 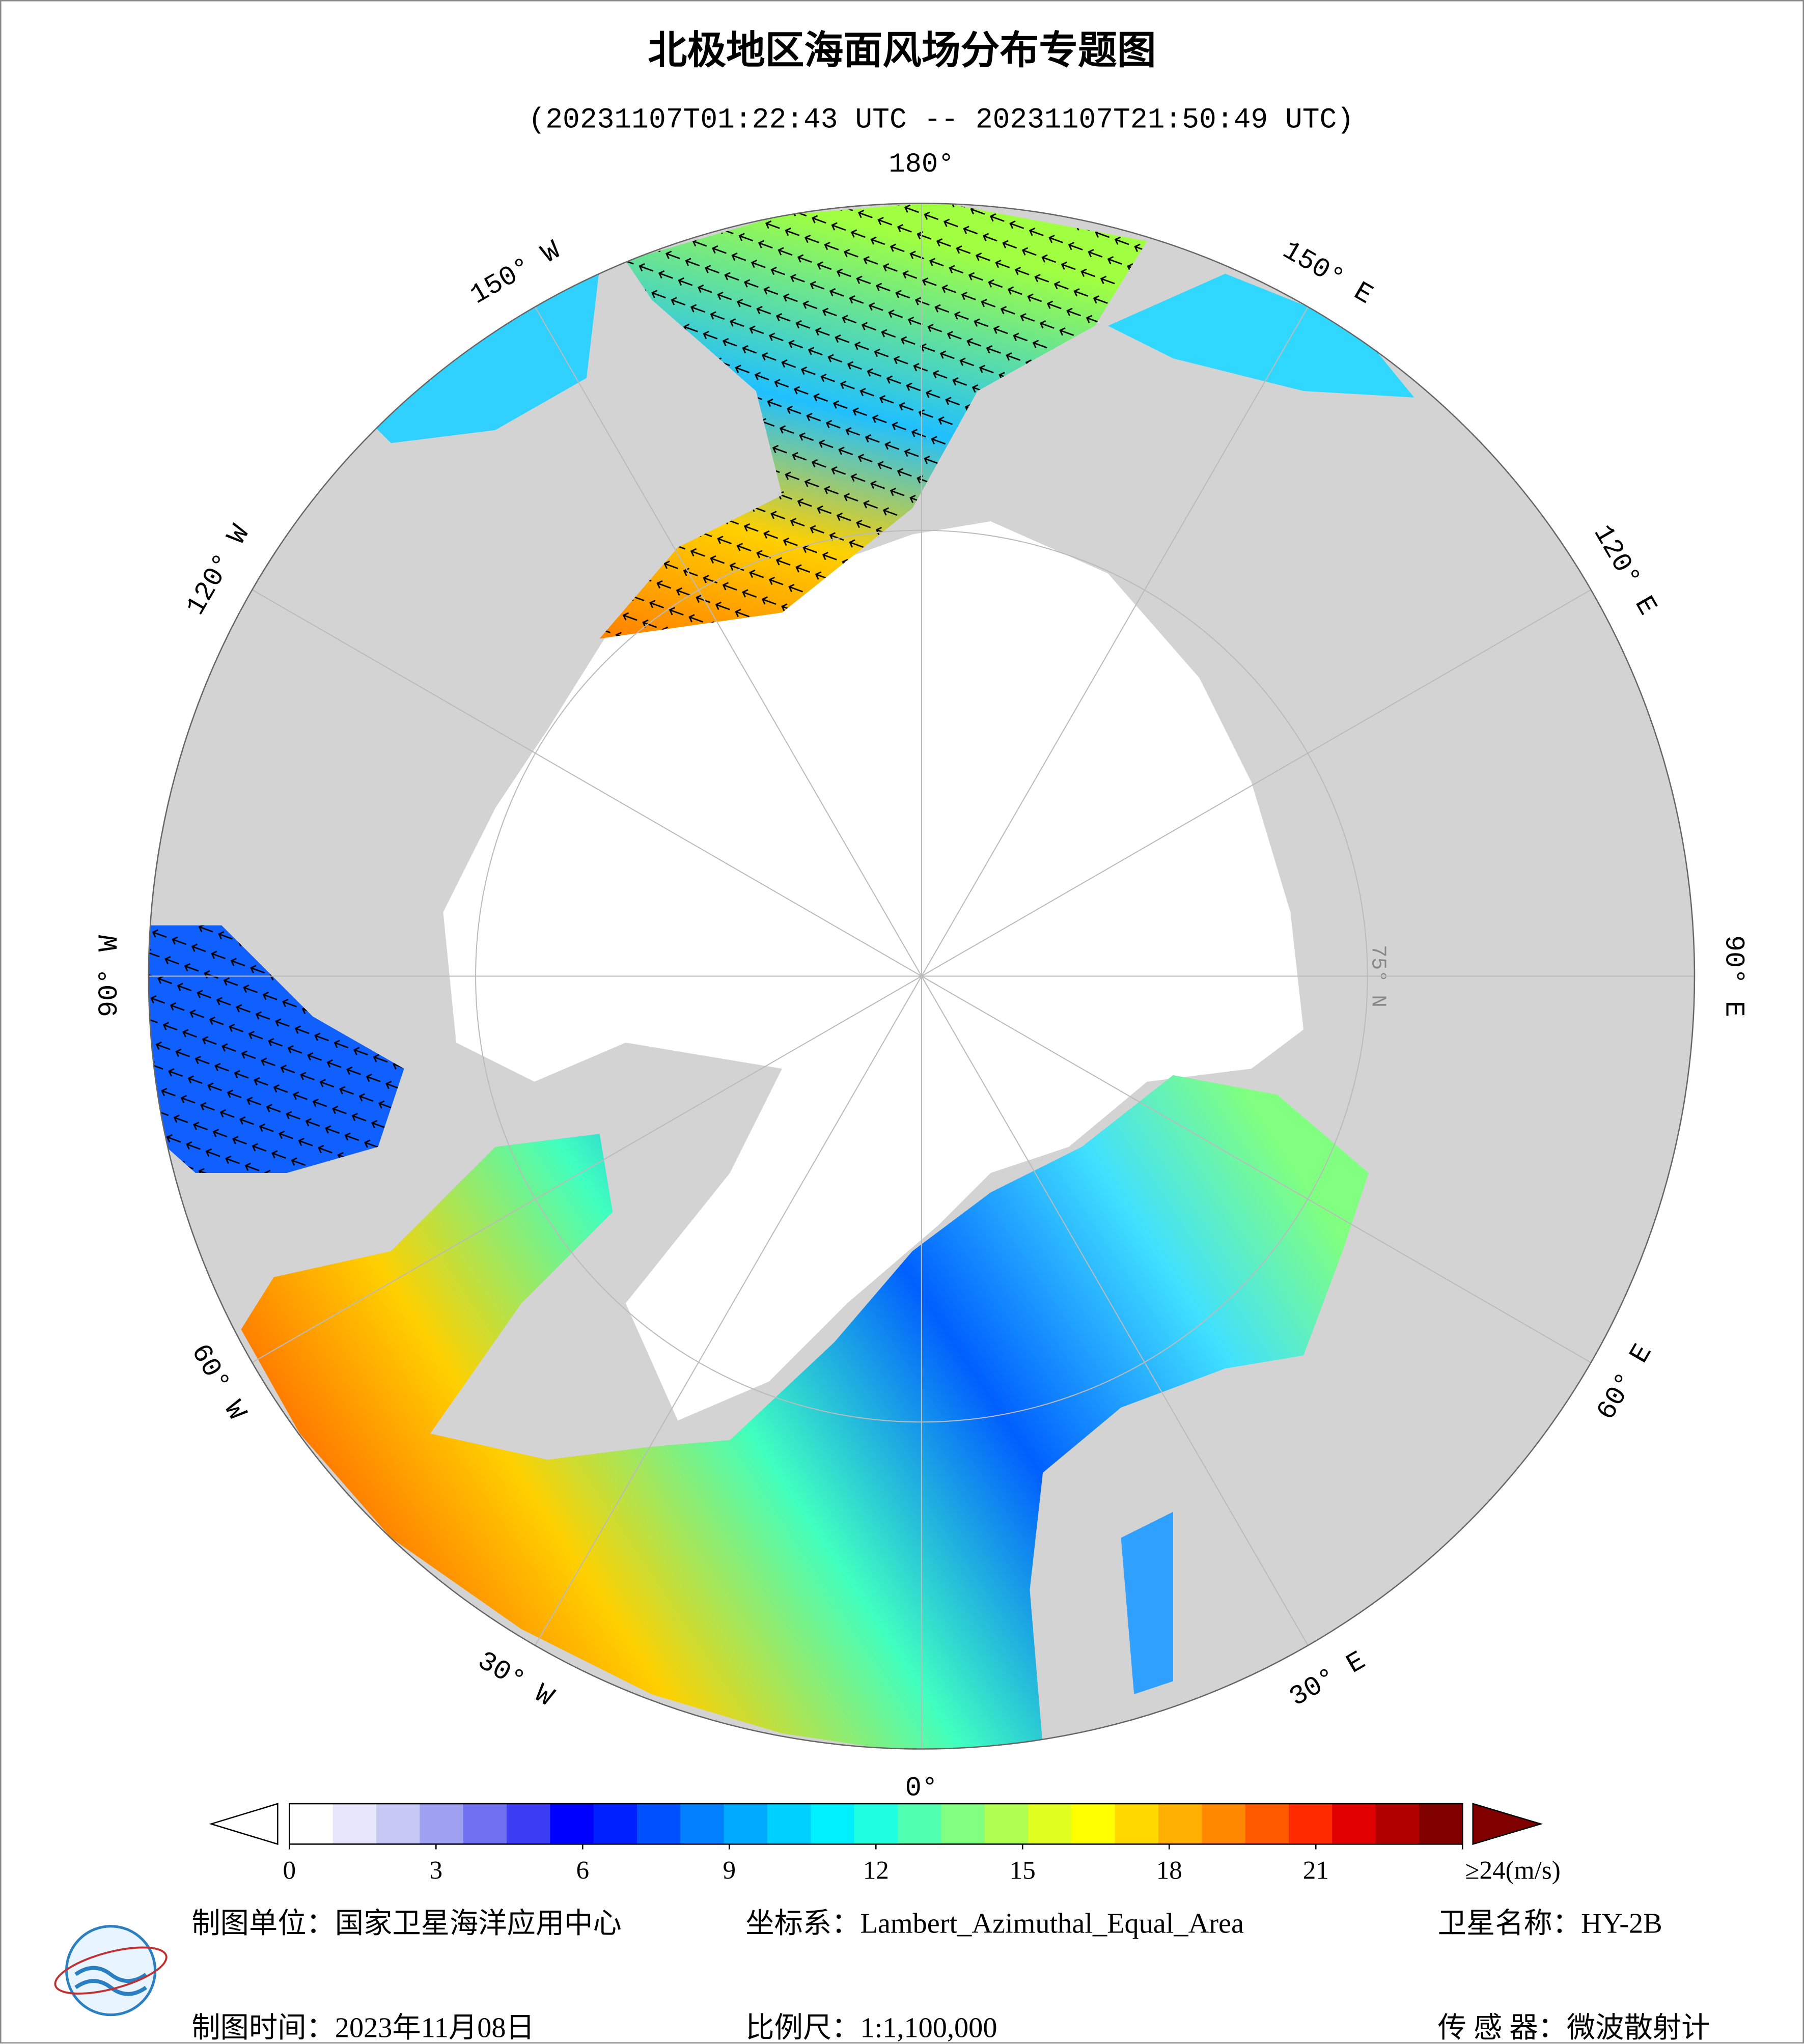 What do you see at coordinates (362, 2027) in the screenshot?
I see `footer-date: 制图时间：2023年11月08日` at bounding box center [362, 2027].